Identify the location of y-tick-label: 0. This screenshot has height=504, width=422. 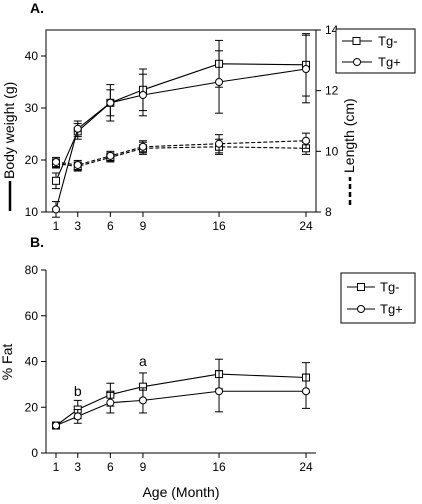
(34, 453).